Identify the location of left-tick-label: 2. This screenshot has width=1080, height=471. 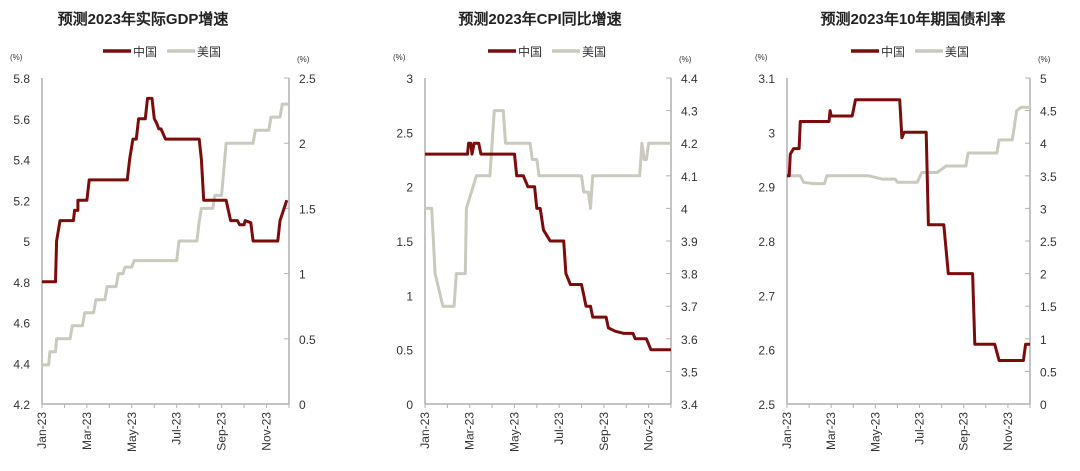
(409, 188).